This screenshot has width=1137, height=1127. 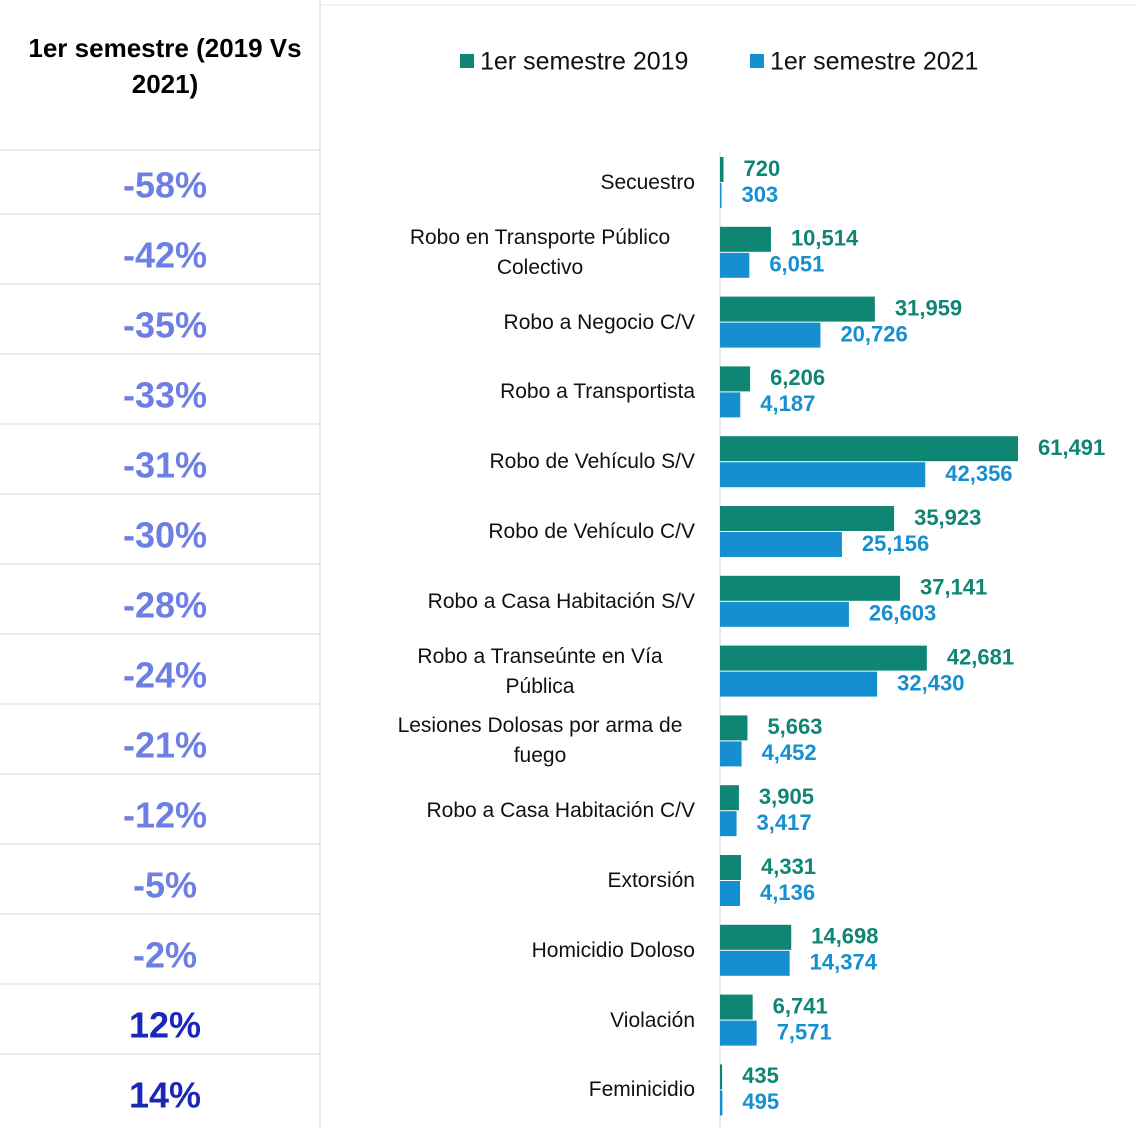 What do you see at coordinates (787, 892) in the screenshot?
I see `value-label: 4,136` at bounding box center [787, 892].